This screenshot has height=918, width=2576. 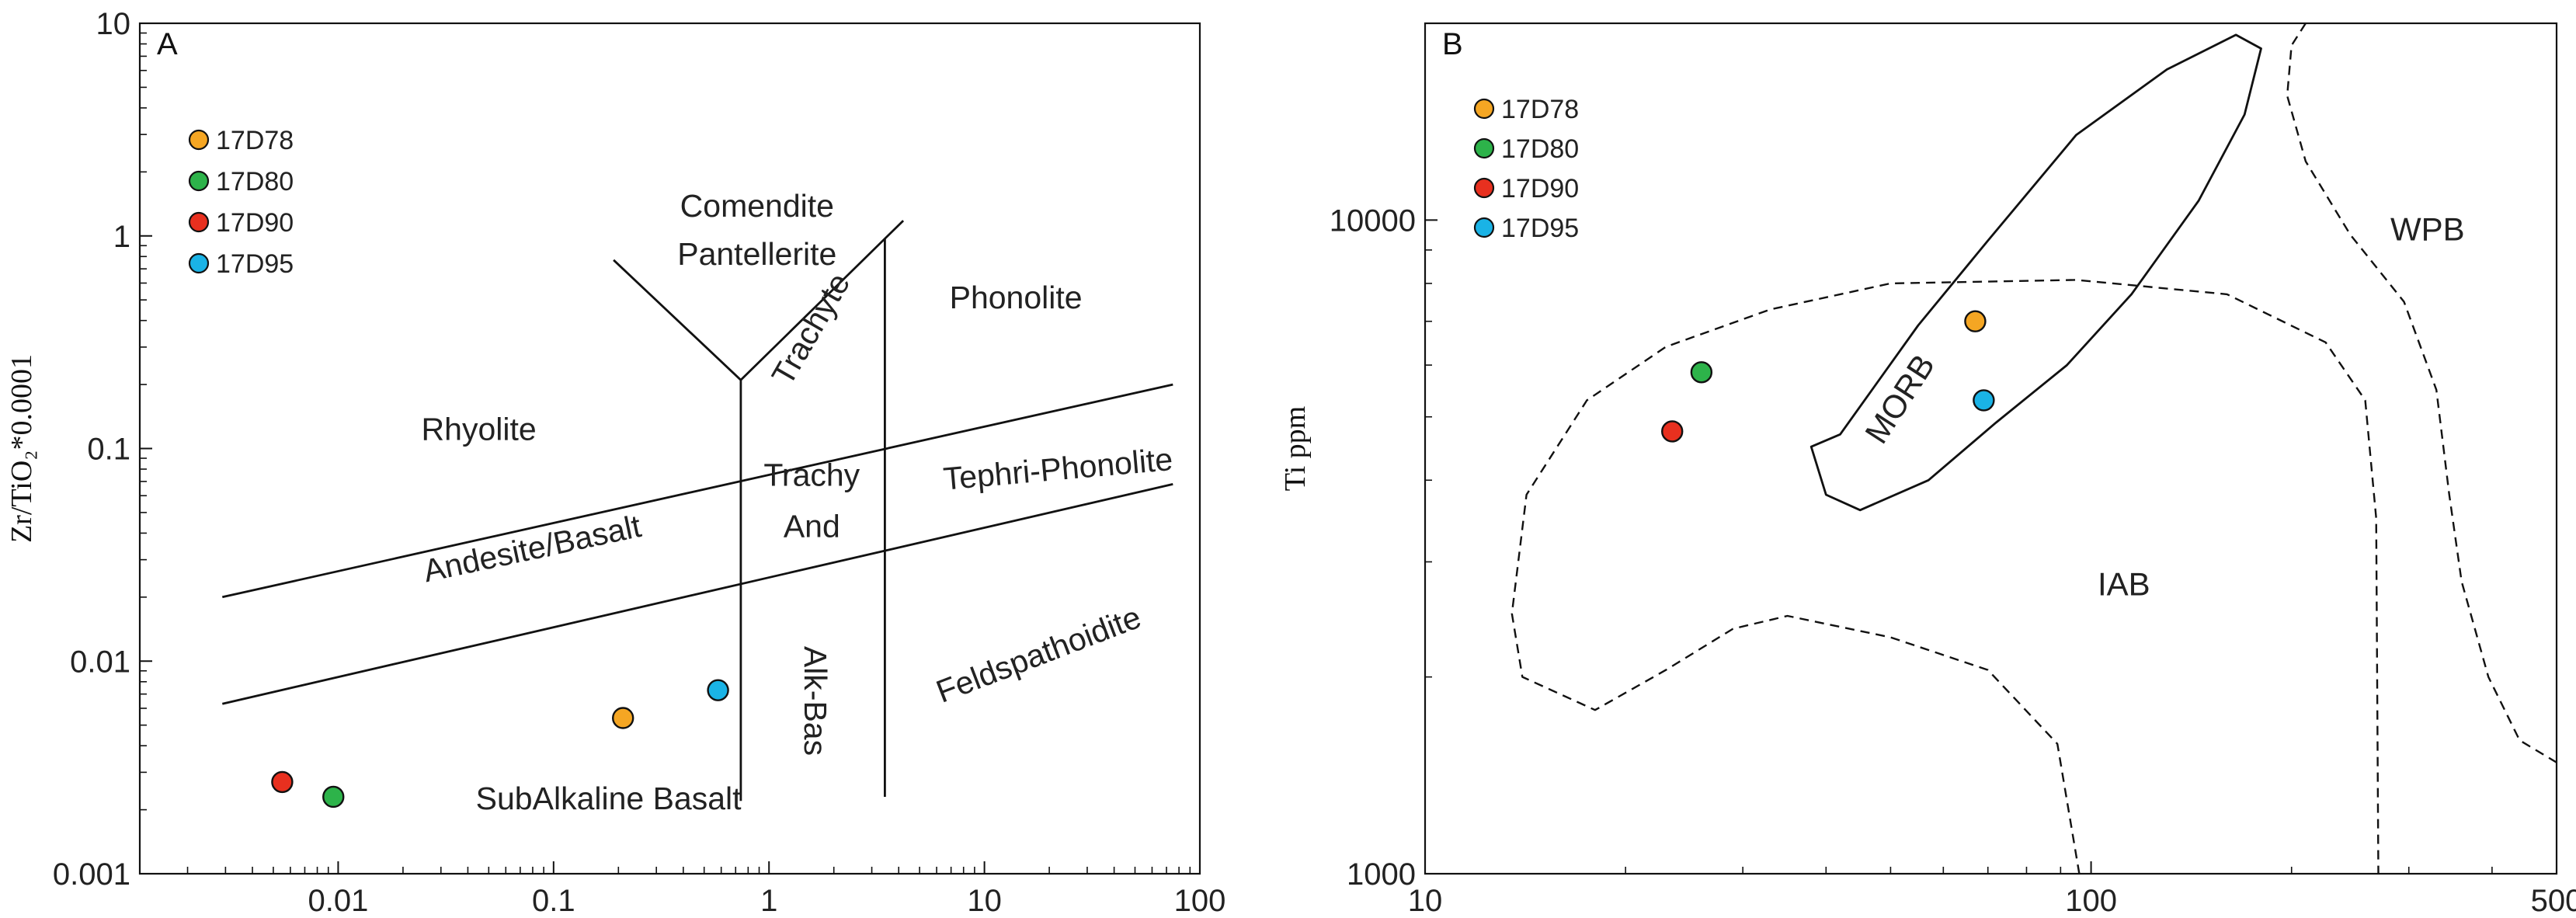 I want to click on field-label: Feldspathoidite, so click(x=1038, y=654).